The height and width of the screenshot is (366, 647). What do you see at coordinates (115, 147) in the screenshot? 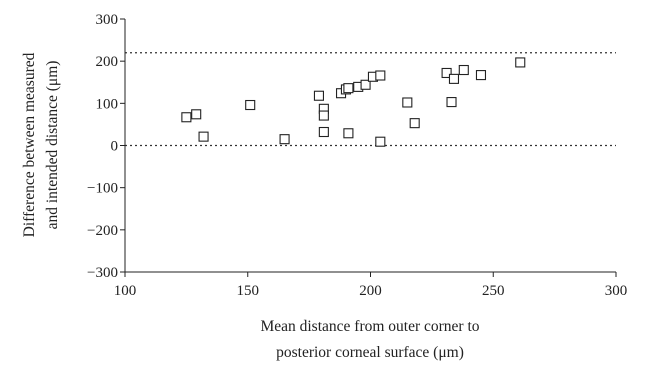
I see `y-tick-label: 0` at bounding box center [115, 147].